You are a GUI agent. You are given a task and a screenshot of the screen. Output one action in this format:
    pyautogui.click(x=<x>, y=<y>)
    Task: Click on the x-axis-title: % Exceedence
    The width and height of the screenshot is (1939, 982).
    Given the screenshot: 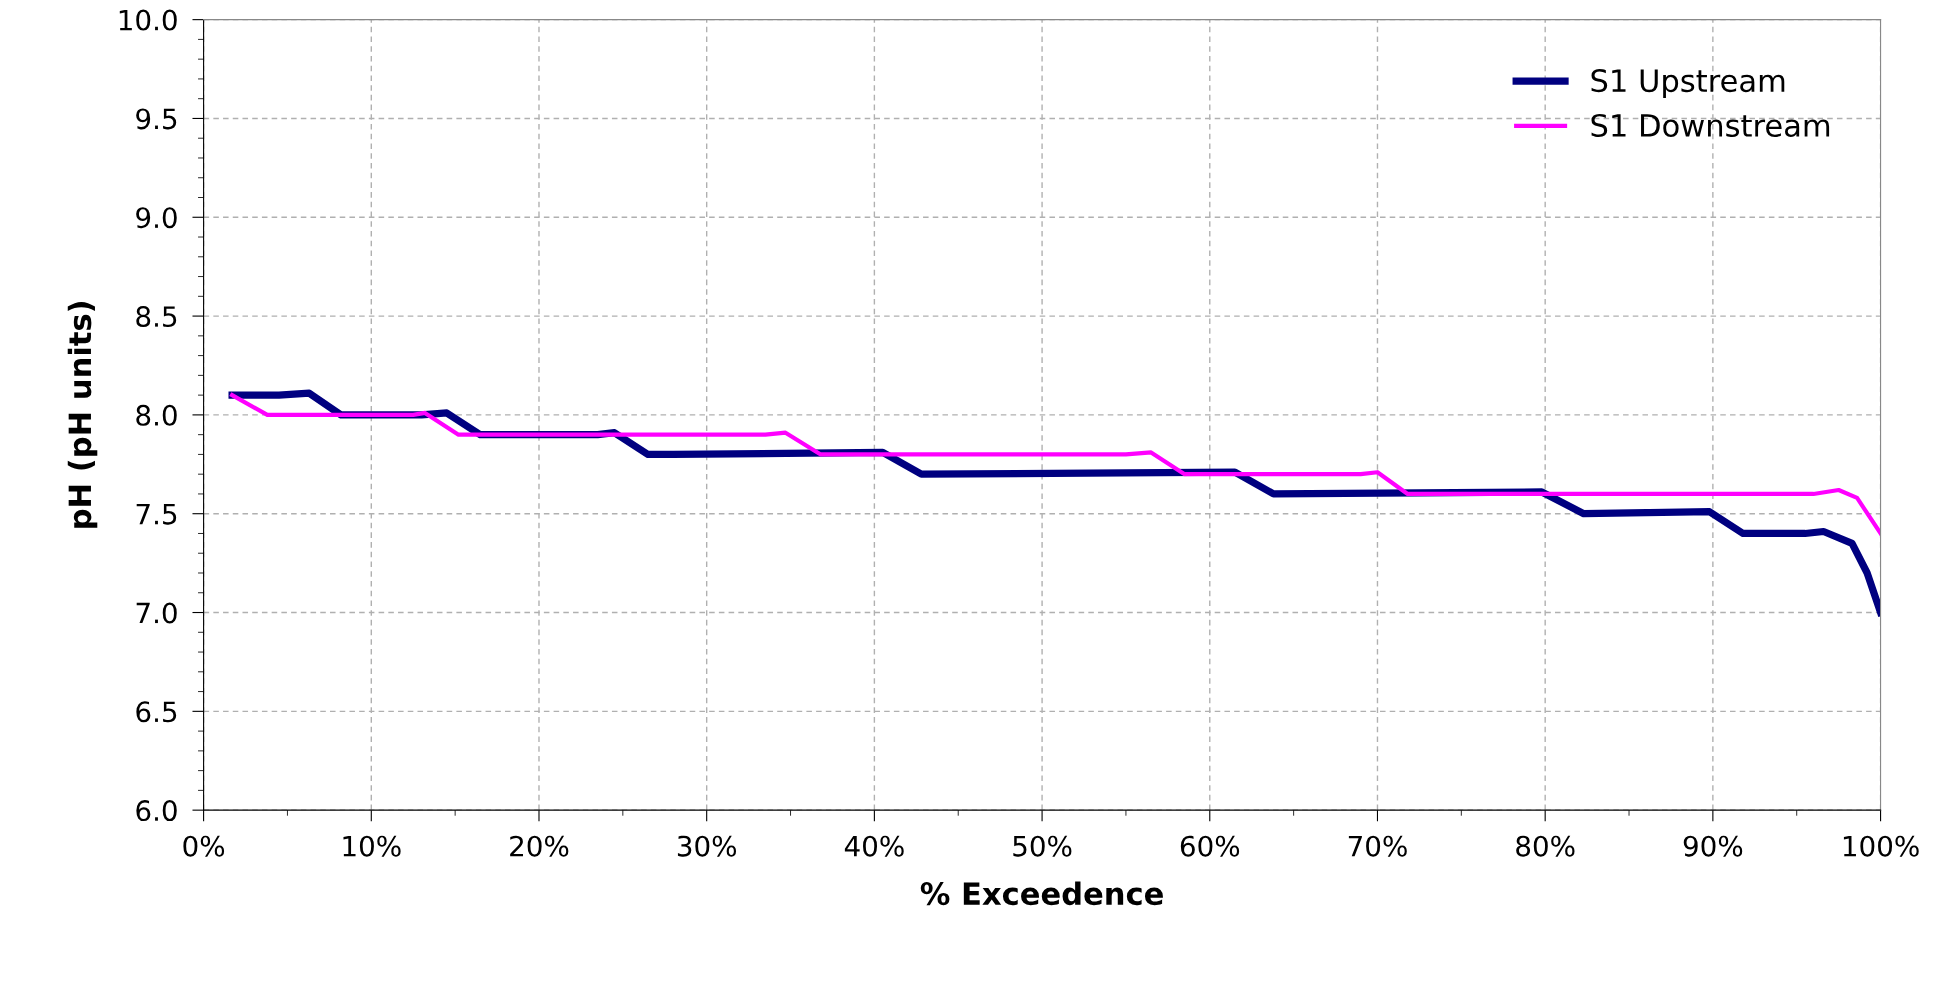 What is the action you would take?
    pyautogui.click(x=1041, y=893)
    